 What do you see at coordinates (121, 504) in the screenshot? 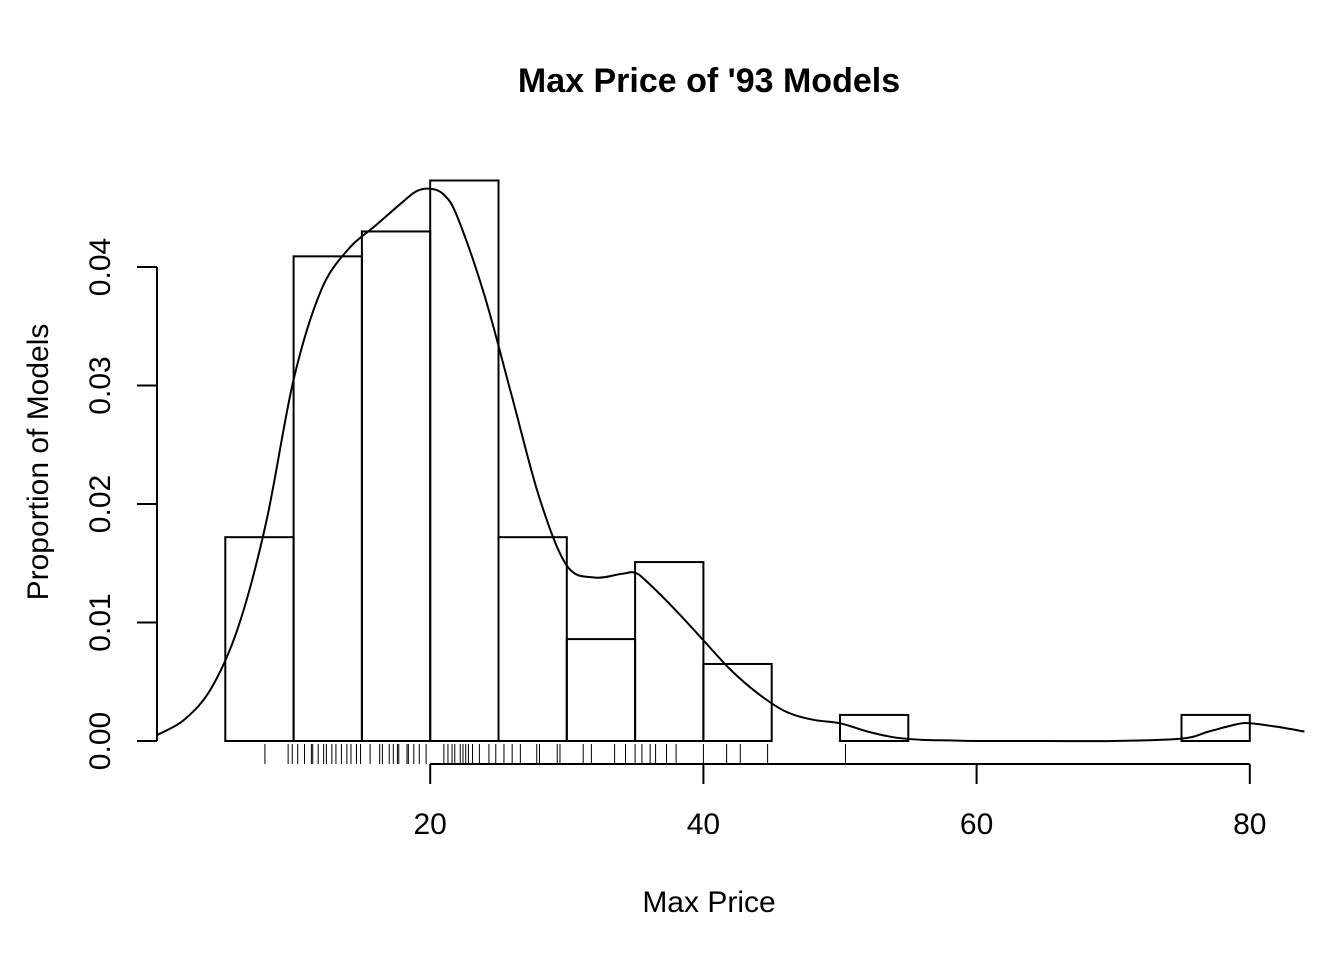
I see `y-axis: 0.00 0.01 0.02 0.03 0.04` at bounding box center [121, 504].